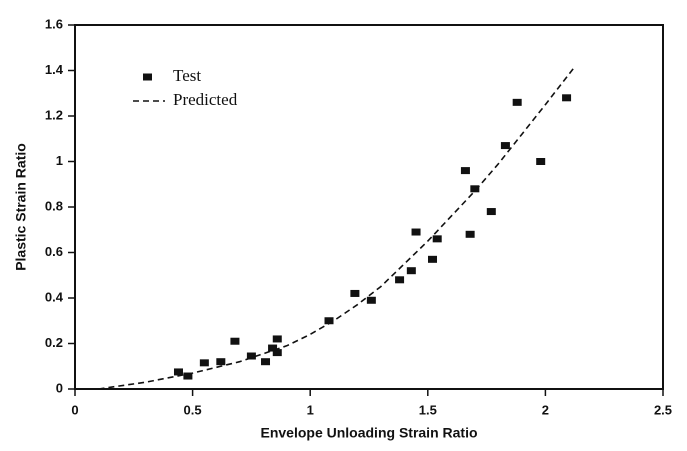  Describe the element at coordinates (205, 99) in the screenshot. I see `legend-label: Predicted` at that location.